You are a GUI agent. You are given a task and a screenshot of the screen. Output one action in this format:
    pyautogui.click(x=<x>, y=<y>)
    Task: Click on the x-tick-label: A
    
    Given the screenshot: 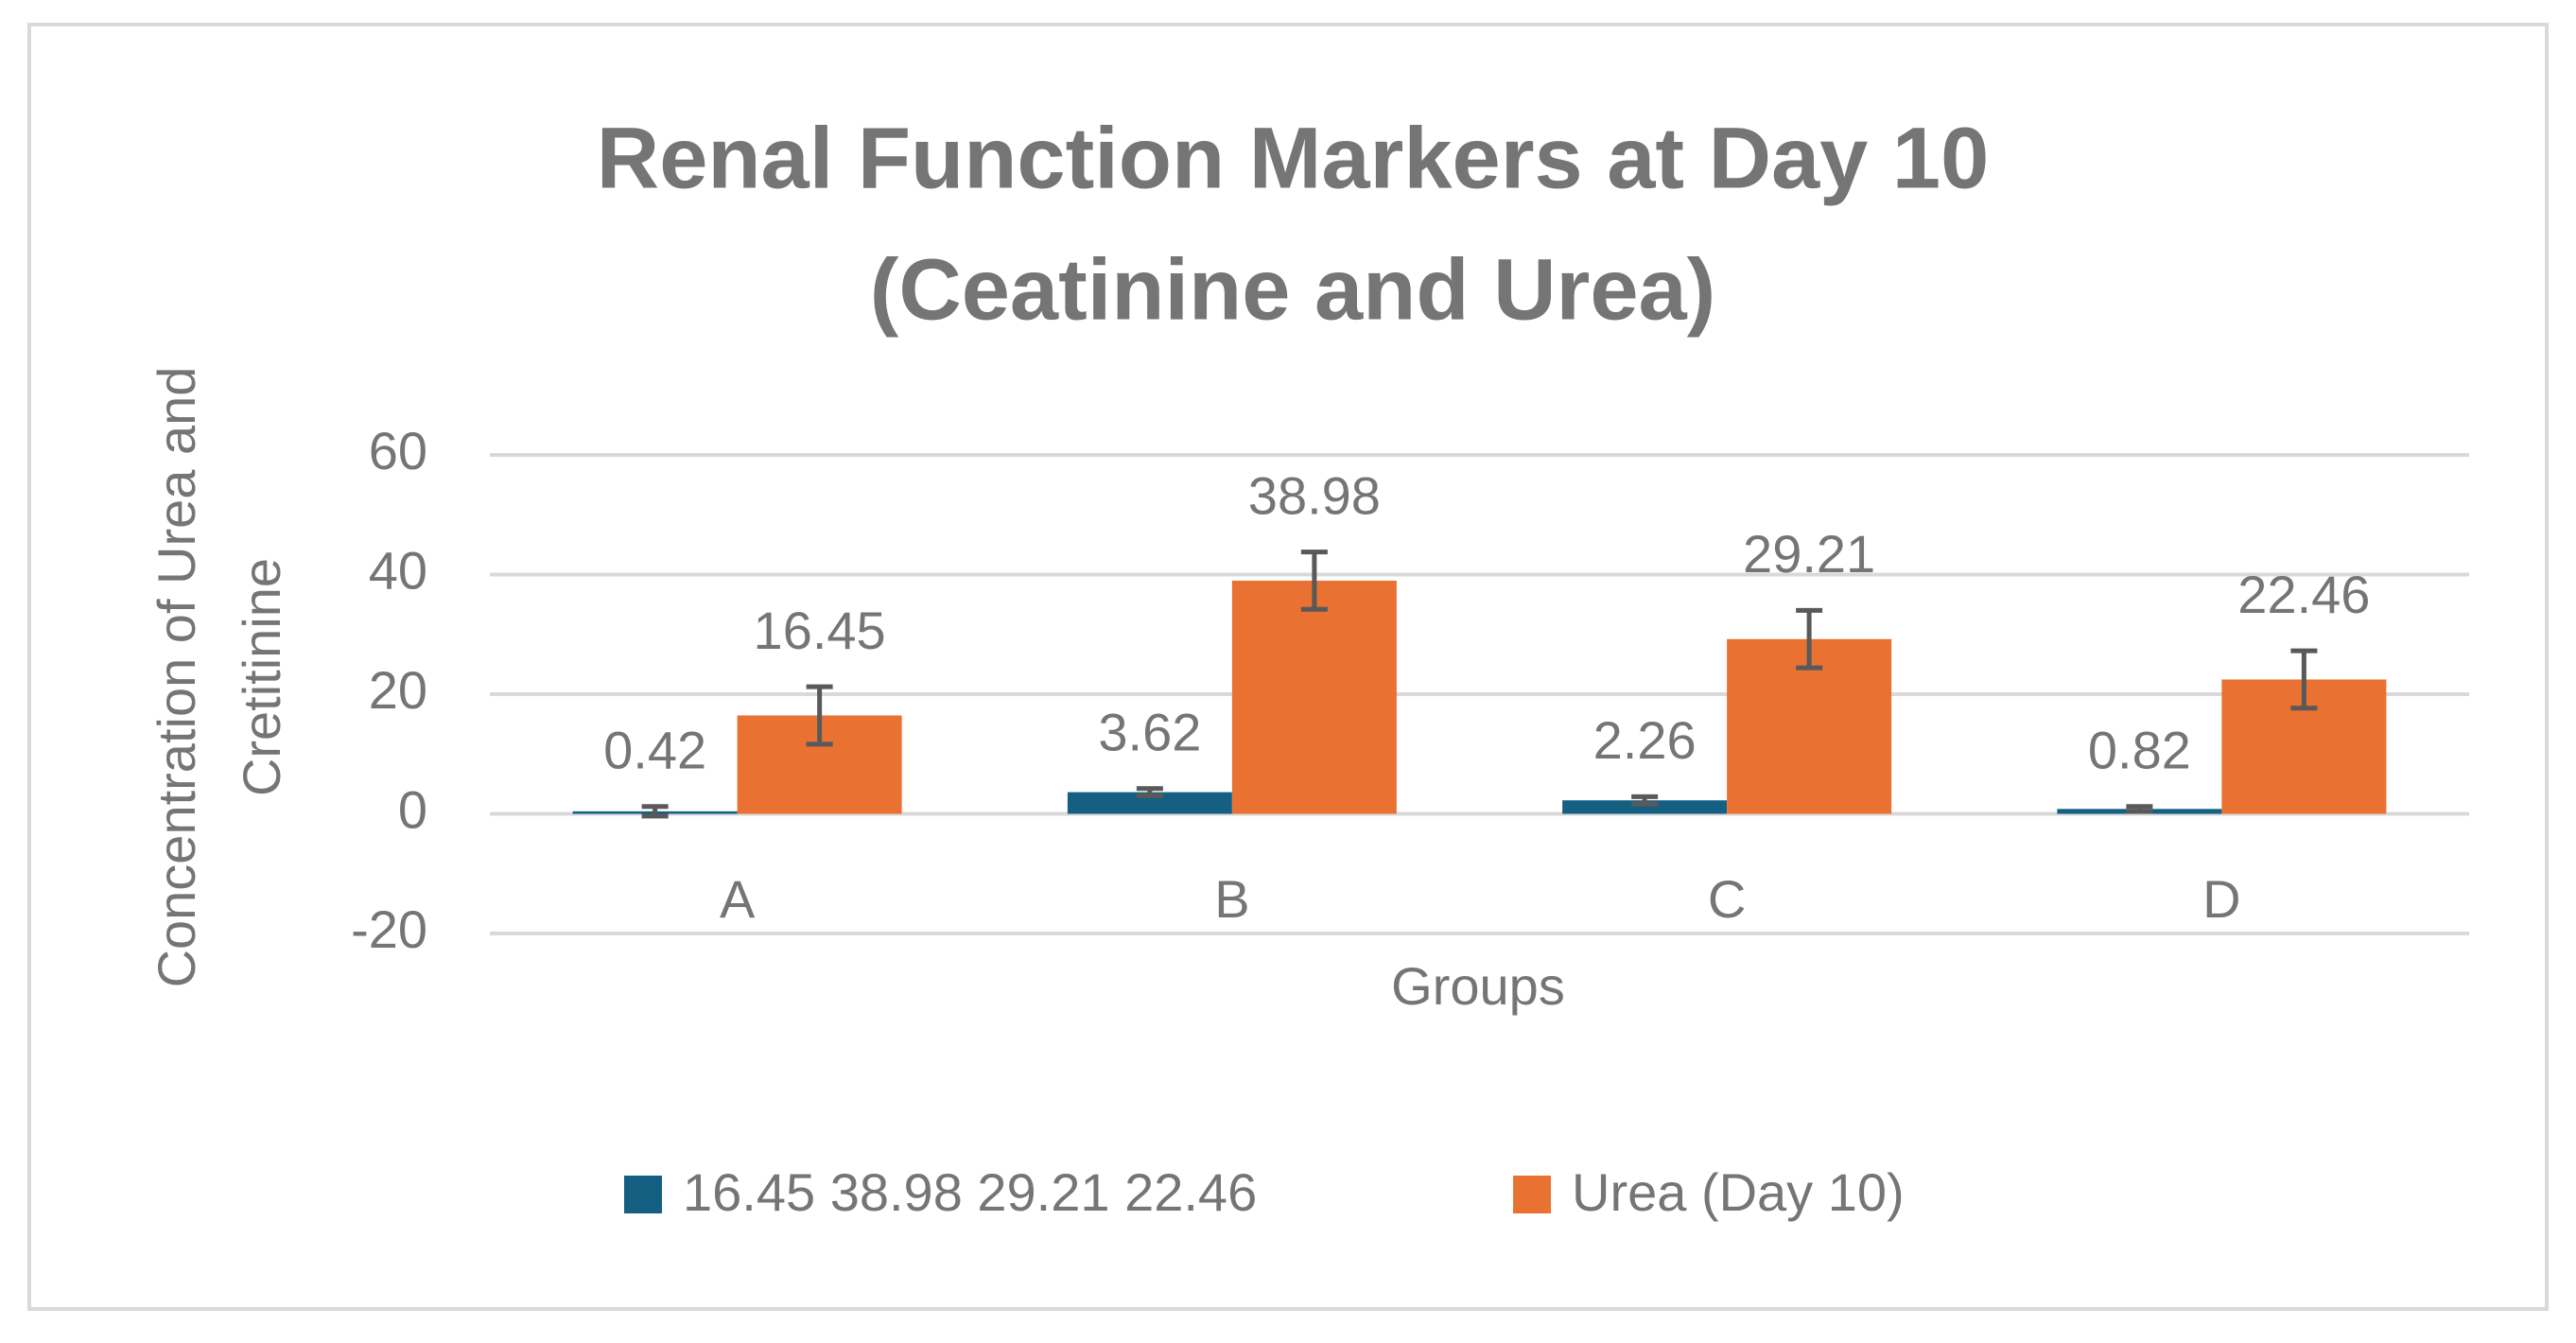 What is the action you would take?
    pyautogui.click(x=738, y=899)
    